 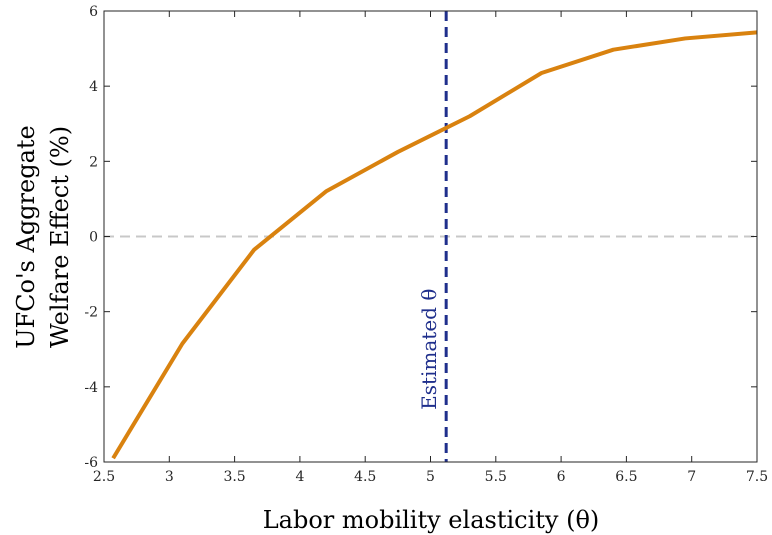 I want to click on y-tick-label: -4, so click(x=91, y=388).